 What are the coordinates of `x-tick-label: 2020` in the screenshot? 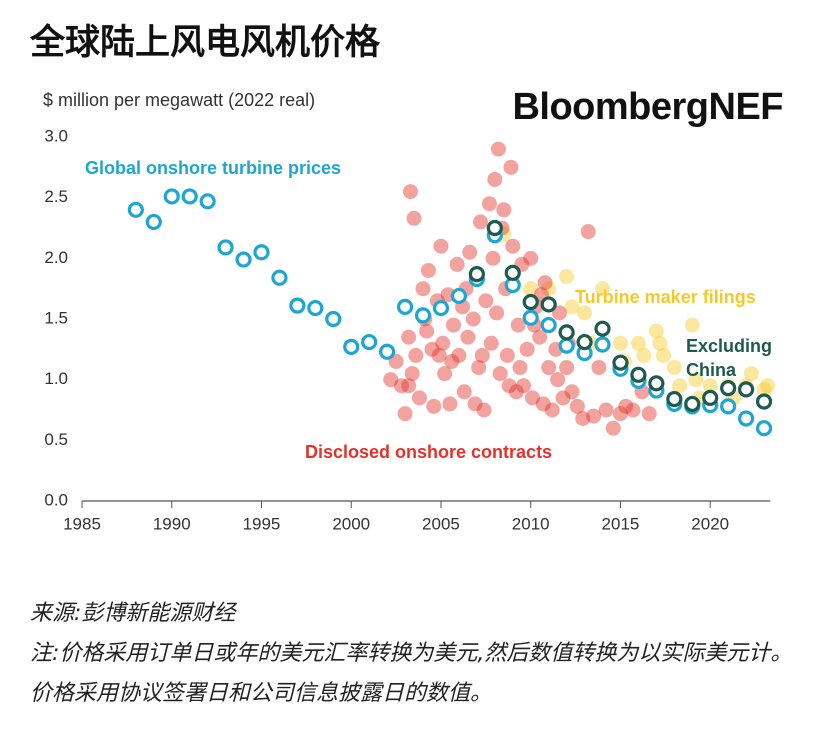 It's located at (710, 523).